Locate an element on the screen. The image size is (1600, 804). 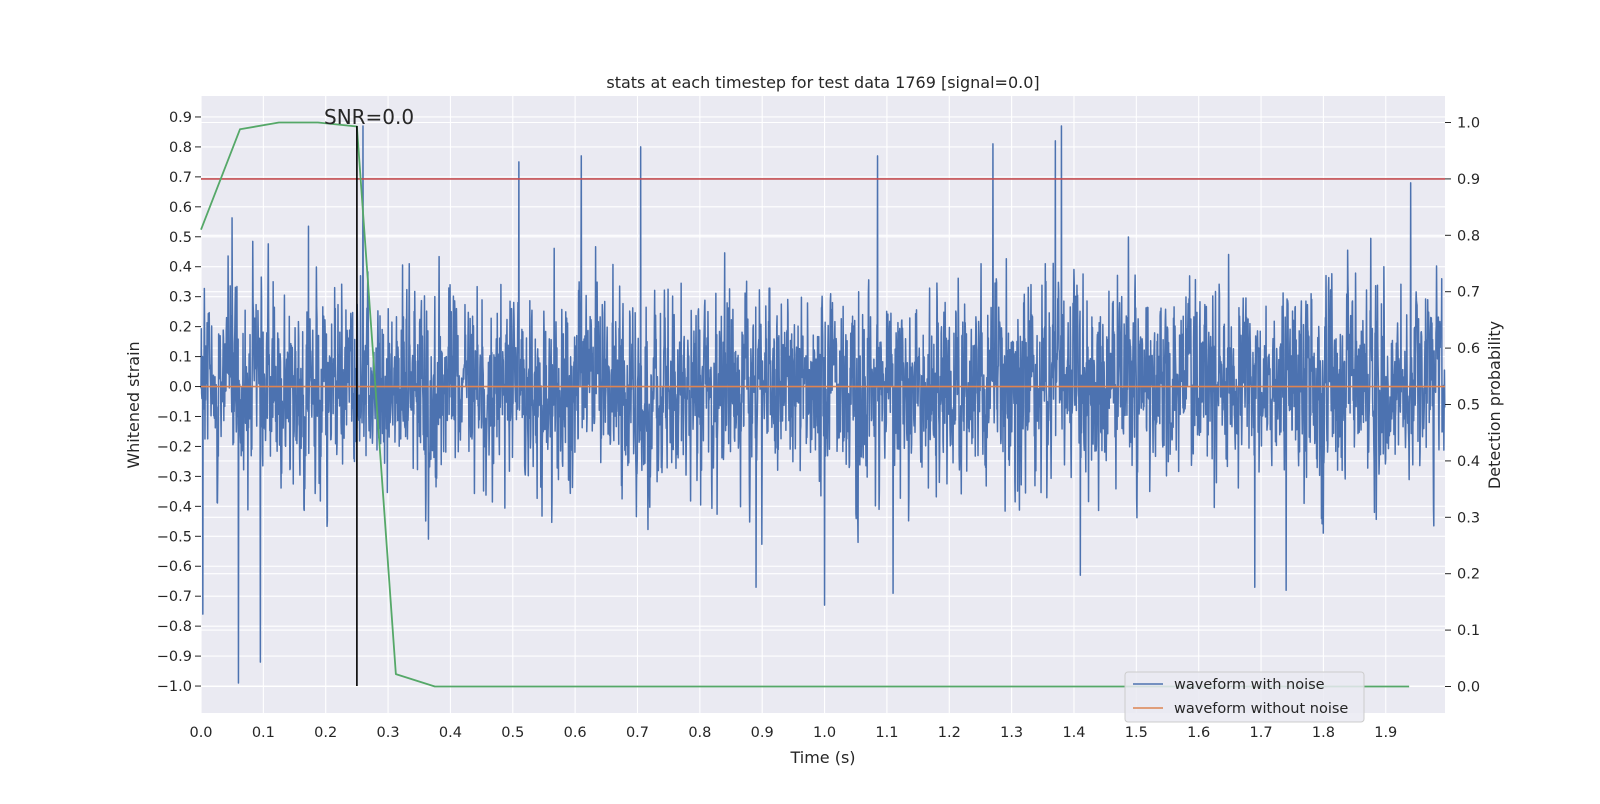
y-tick-label: 0.9 is located at coordinates (180, 118).